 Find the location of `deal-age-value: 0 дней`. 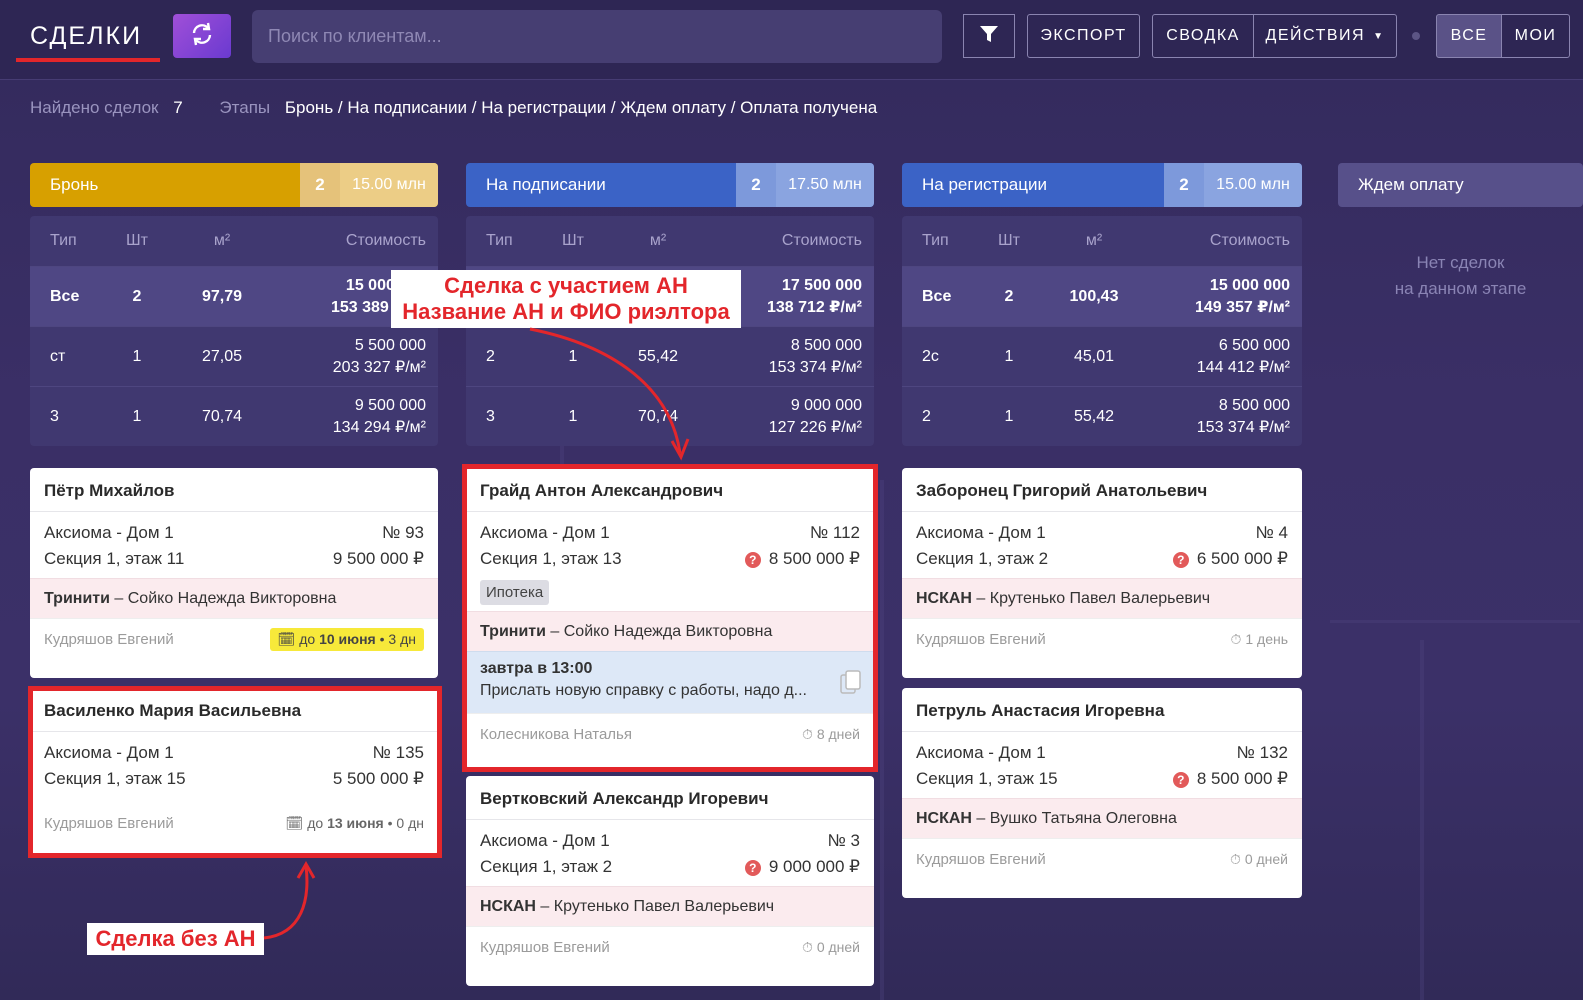

deal-age-value: 0 дней is located at coordinates (1266, 859).